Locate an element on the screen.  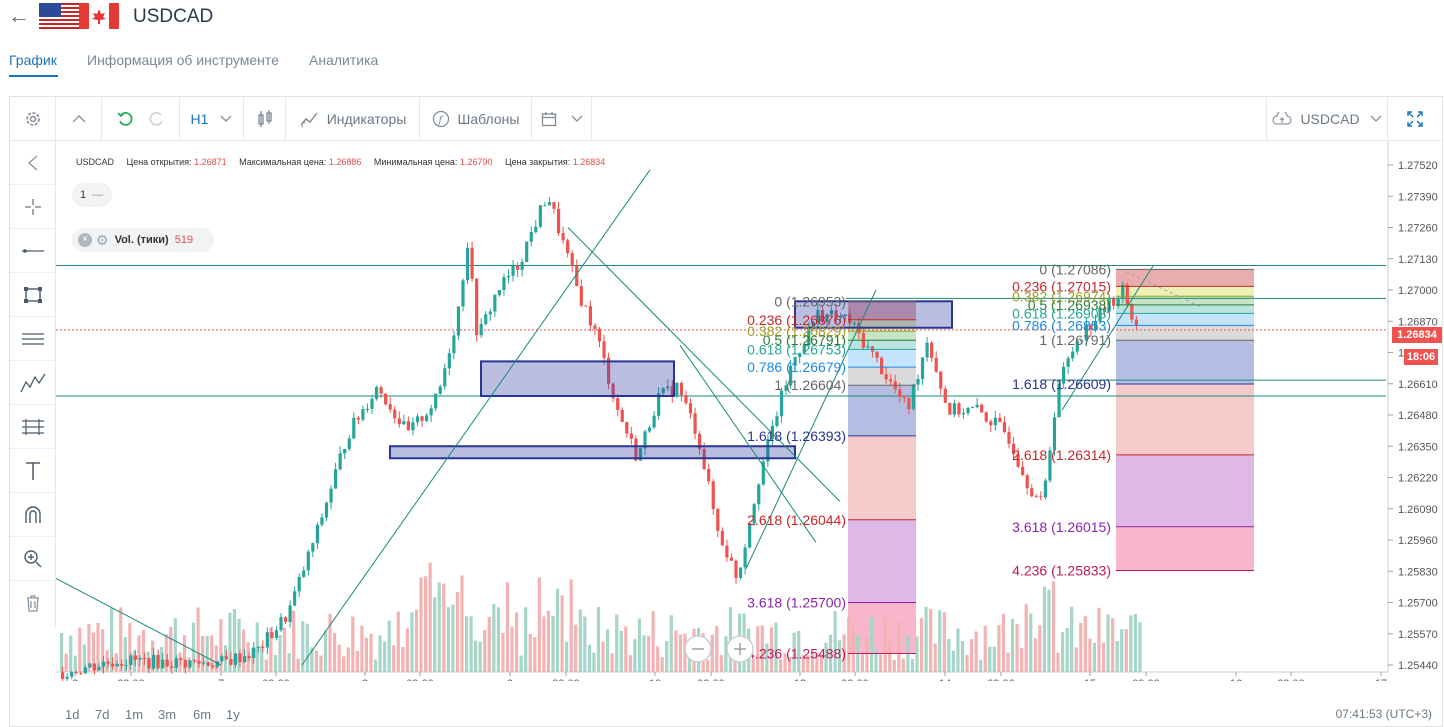
templates-button: f Шаблоны is located at coordinates (476, 118).